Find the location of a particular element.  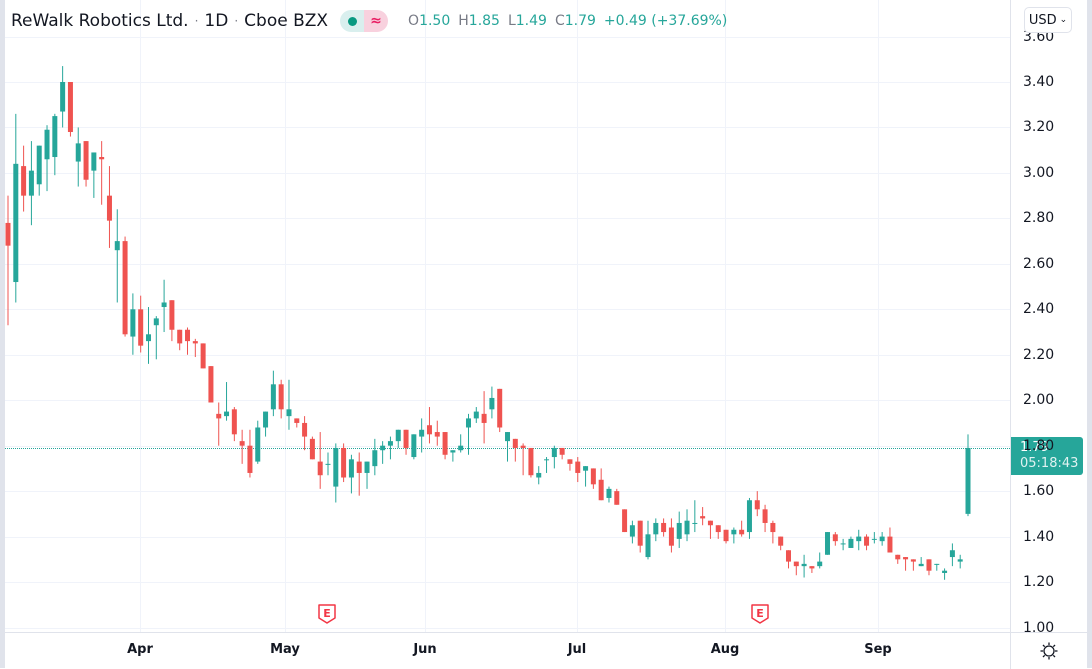

price-tick: 3.20 is located at coordinates (1039, 127).